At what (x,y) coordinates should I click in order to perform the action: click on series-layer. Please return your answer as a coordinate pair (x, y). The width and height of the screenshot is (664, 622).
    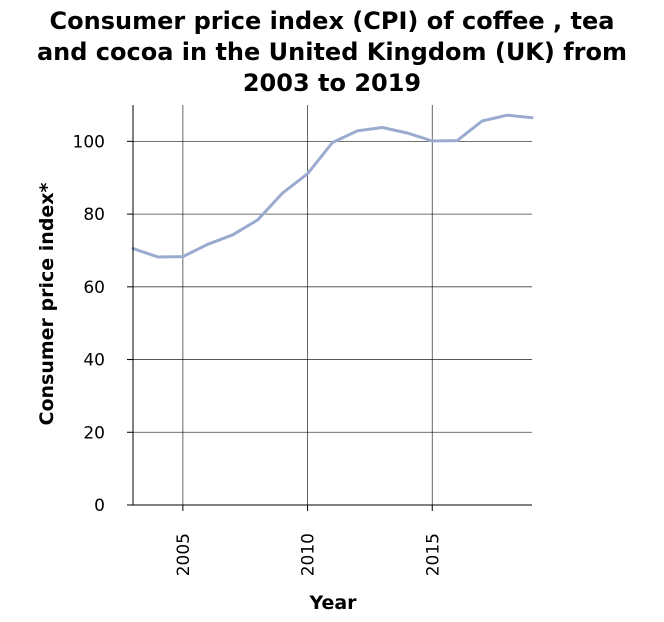
    Looking at the image, I should click on (332, 186).